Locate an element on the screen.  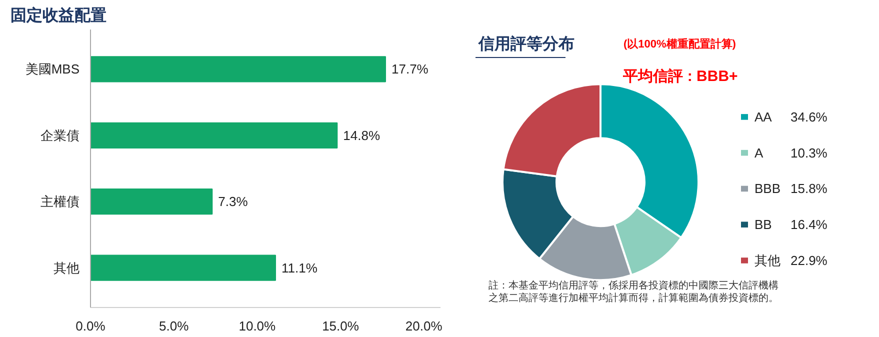
data-label: 22.9% is located at coordinates (809, 260).